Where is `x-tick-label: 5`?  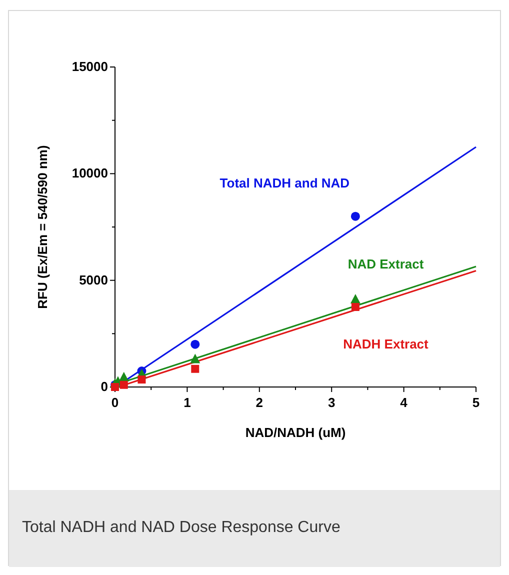 x-tick-label: 5 is located at coordinates (476, 402).